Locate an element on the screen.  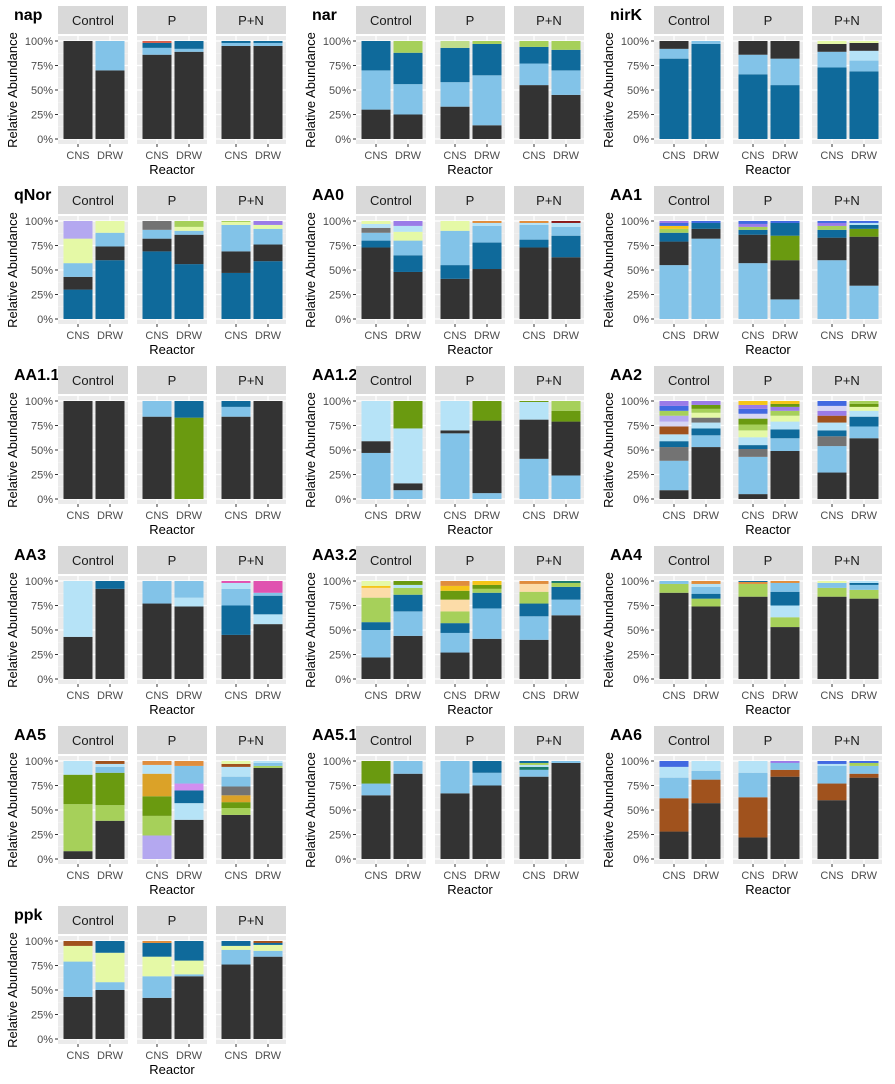
y-tick-label: 50% is located at coordinates (340, 271).